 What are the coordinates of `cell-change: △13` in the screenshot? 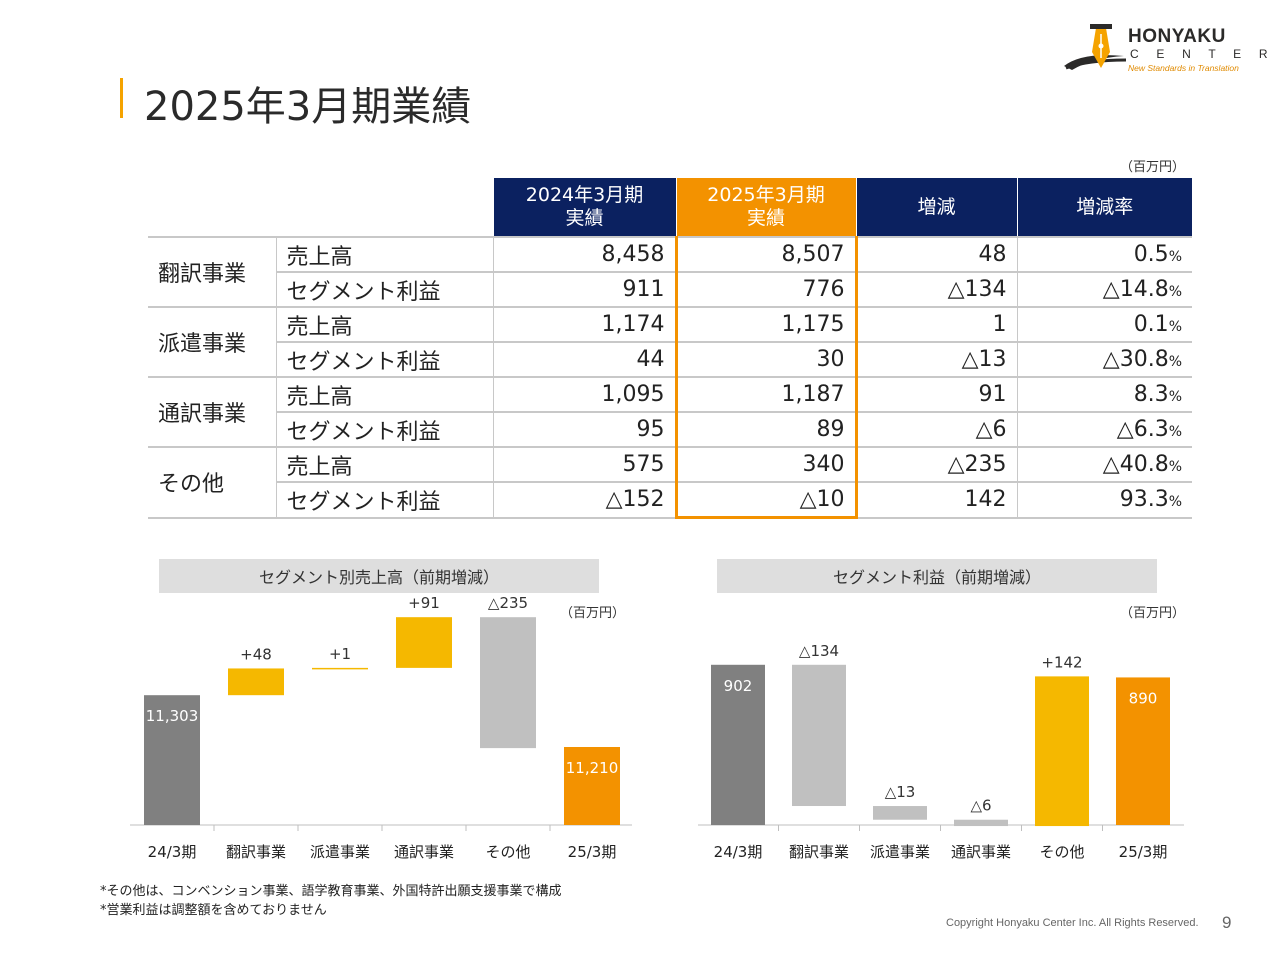 It's located at (937, 360).